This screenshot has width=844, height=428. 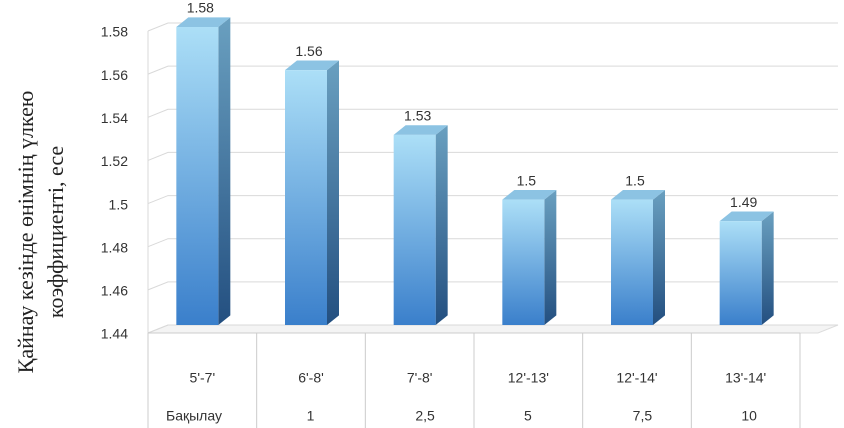 What do you see at coordinates (114, 75) in the screenshot?
I see `y-tick-label: 1.56` at bounding box center [114, 75].